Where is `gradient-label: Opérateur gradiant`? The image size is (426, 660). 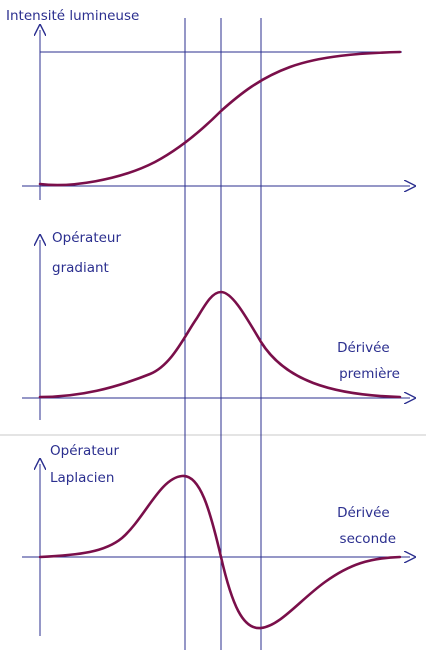
gradient-label: Opérateur gradiant is located at coordinates (88, 253).